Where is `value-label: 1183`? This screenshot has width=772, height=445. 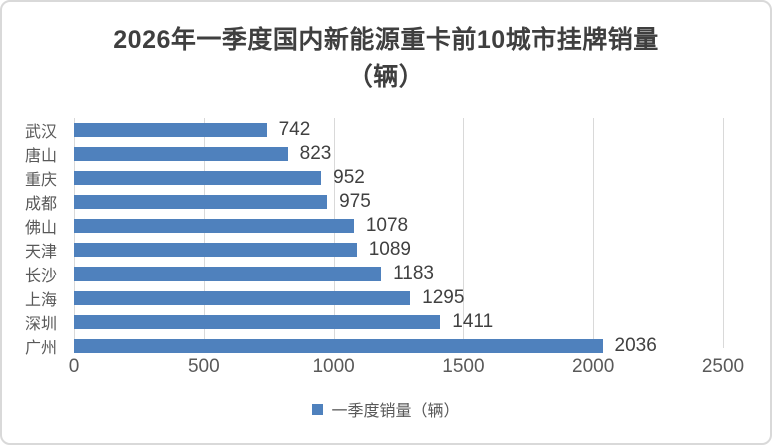
value-label: 1183 is located at coordinates (413, 273).